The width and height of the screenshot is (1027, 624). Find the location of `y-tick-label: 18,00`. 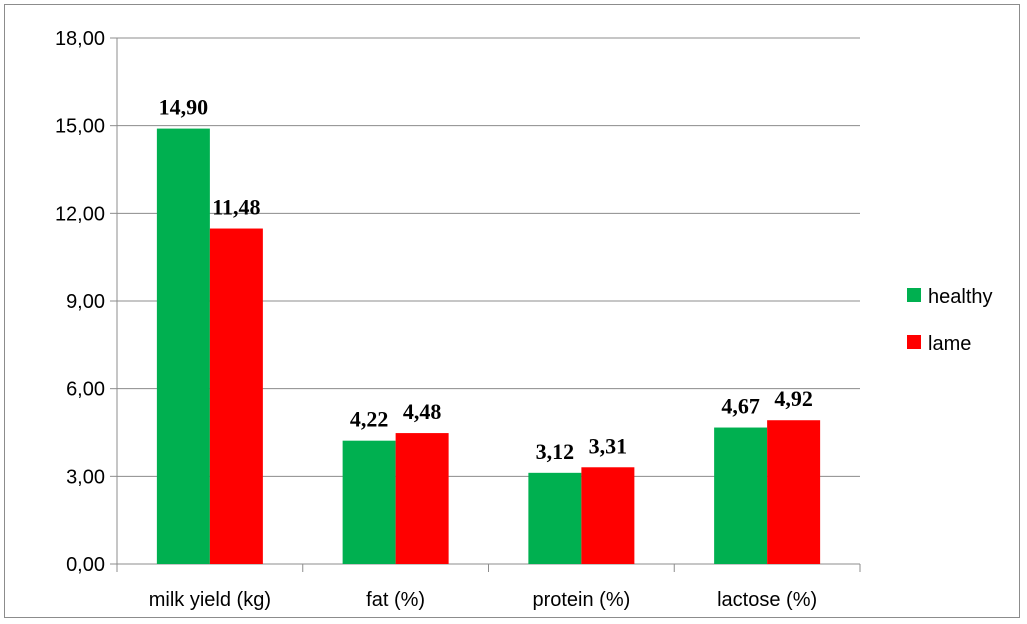

y-tick-label: 18,00 is located at coordinates (80, 39).